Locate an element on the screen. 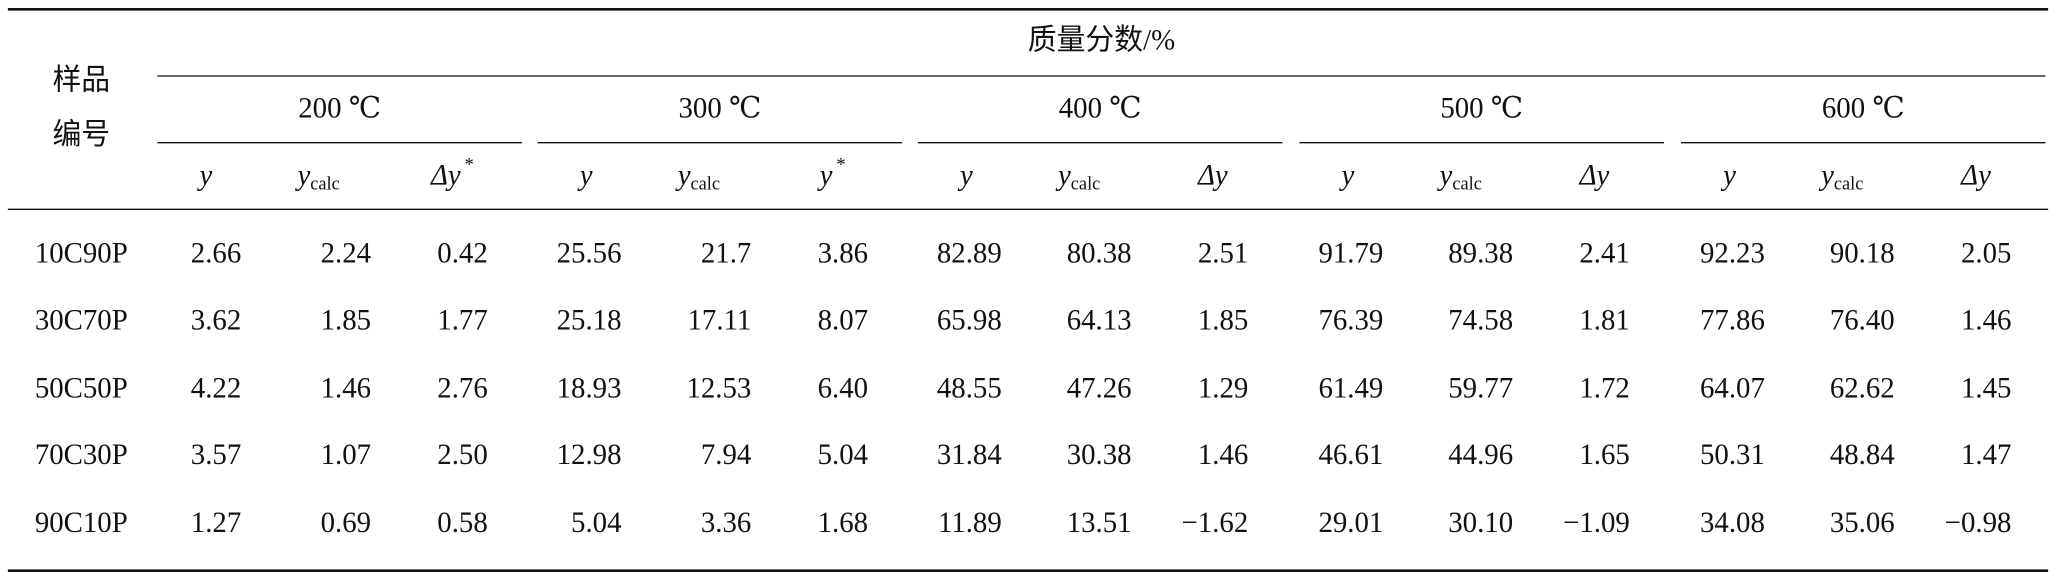  cell-value: 1.81 is located at coordinates (1604, 320).